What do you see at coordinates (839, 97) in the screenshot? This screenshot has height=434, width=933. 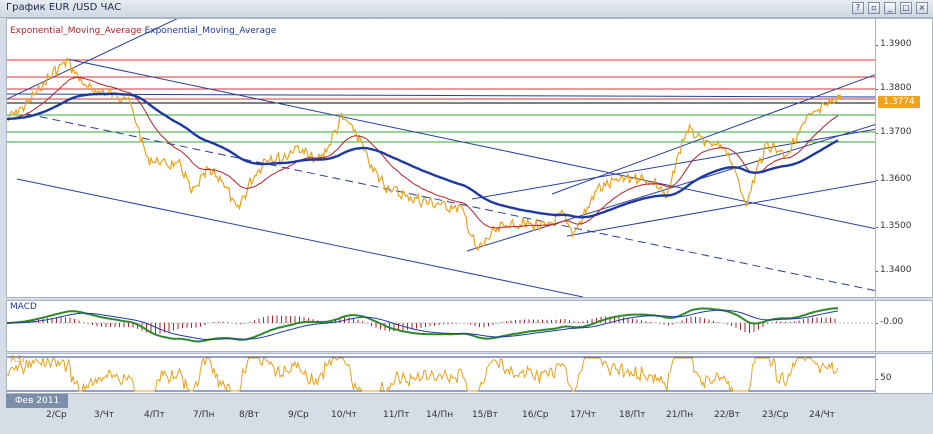 I see `current-price-marker` at bounding box center [839, 97].